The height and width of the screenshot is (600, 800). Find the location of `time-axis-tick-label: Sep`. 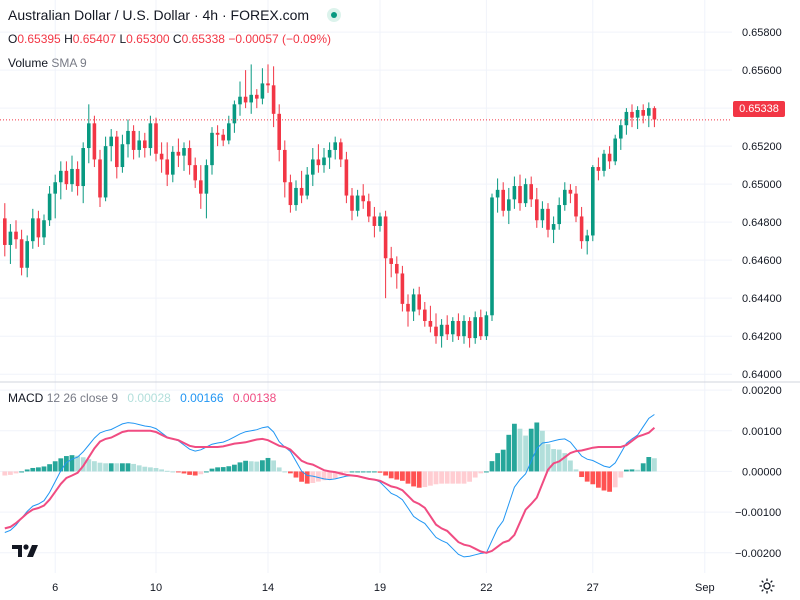

time-axis-tick-label: Sep is located at coordinates (705, 588).